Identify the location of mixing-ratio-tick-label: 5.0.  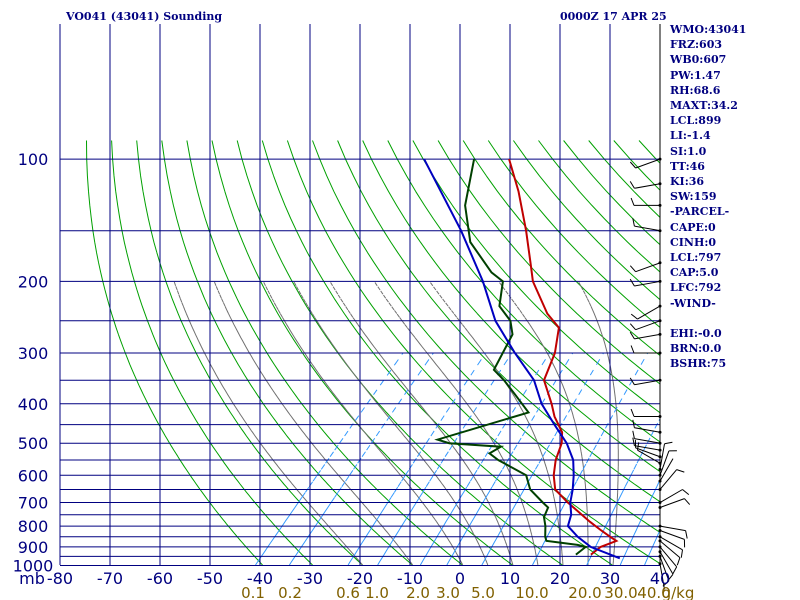
(483, 592).